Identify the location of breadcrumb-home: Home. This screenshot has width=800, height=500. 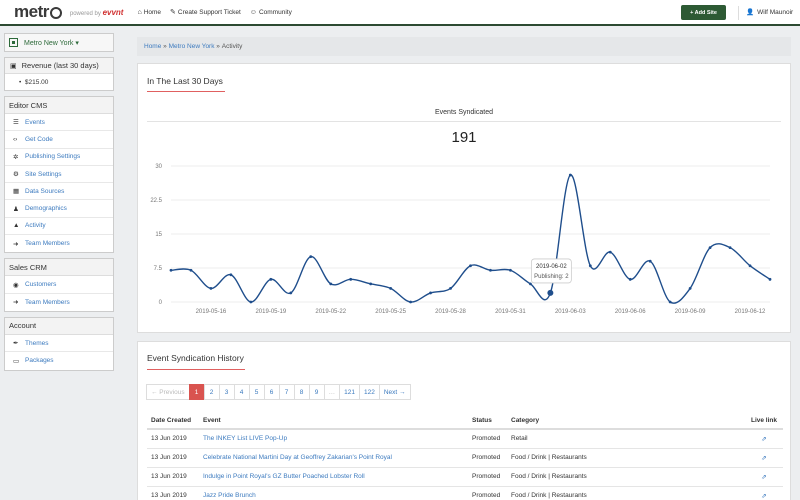
(153, 46).